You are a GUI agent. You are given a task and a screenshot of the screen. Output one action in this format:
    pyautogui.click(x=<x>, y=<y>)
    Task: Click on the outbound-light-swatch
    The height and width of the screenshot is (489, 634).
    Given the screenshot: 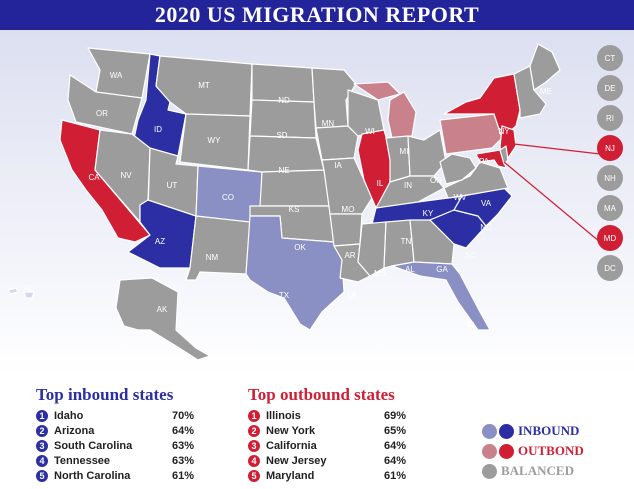 What is the action you would take?
    pyautogui.click(x=489, y=451)
    